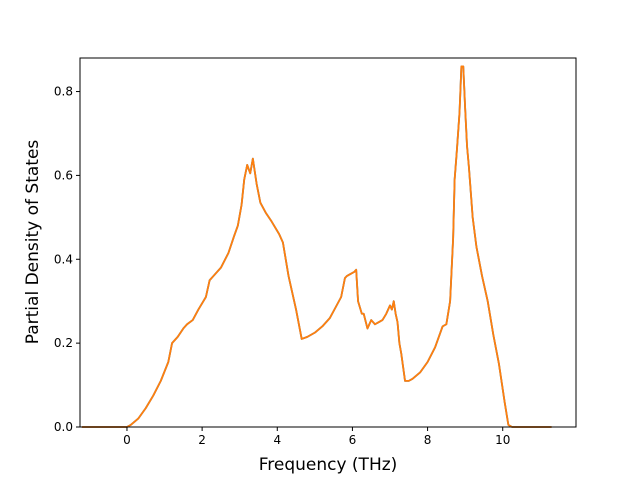  Describe the element at coordinates (353, 440) in the screenshot. I see `x-tick-label: 6` at that location.